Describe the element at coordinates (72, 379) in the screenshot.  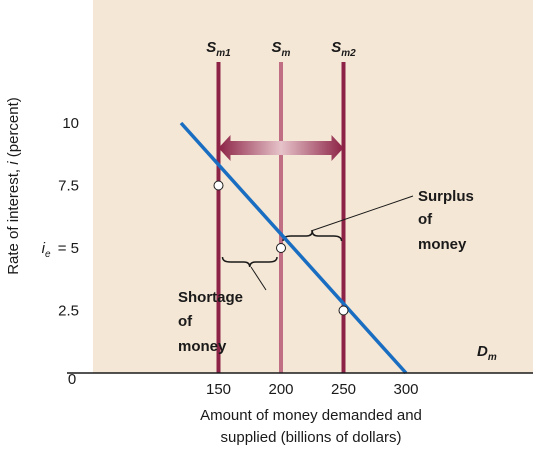
I see `origin-label: 0` at that location.